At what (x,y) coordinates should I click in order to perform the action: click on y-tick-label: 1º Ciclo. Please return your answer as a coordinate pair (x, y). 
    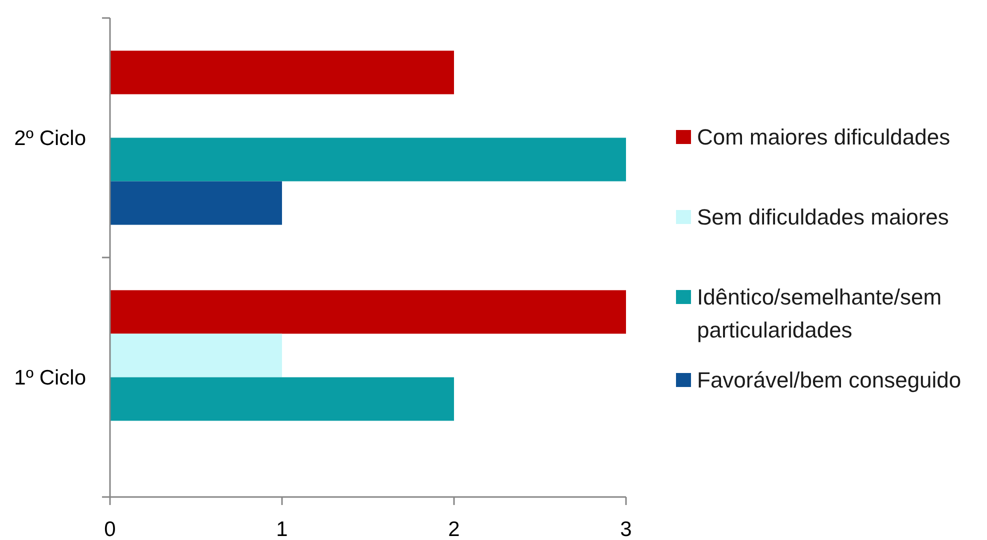
    Looking at the image, I should click on (50, 378).